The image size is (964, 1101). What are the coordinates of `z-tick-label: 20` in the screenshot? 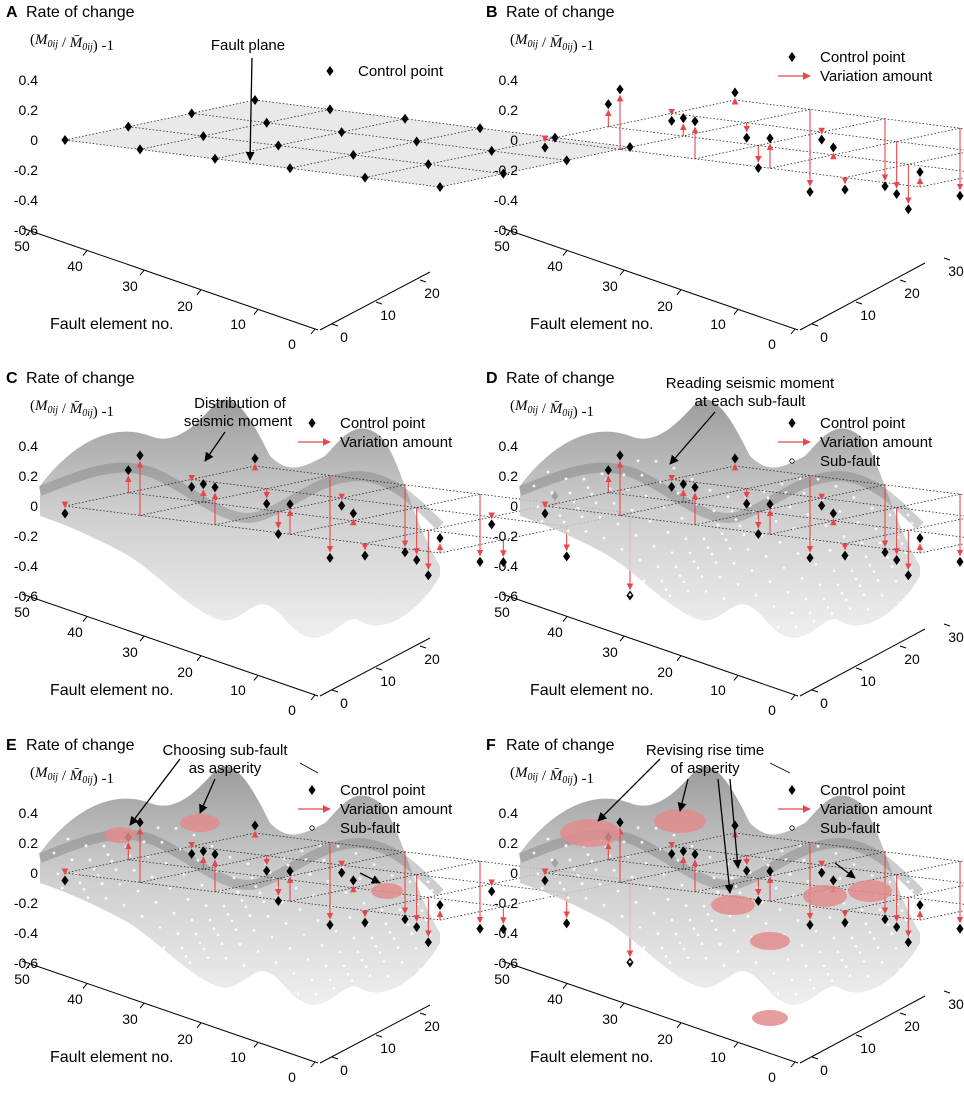 It's located at (432, 1026).